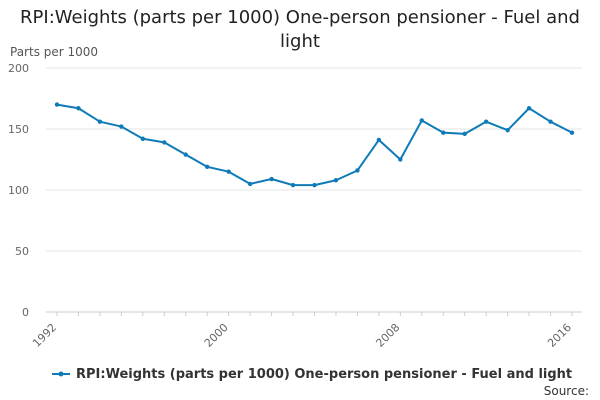 The height and width of the screenshot is (400, 600). Describe the element at coordinates (18, 68) in the screenshot. I see `y-tick-label: 200` at that location.